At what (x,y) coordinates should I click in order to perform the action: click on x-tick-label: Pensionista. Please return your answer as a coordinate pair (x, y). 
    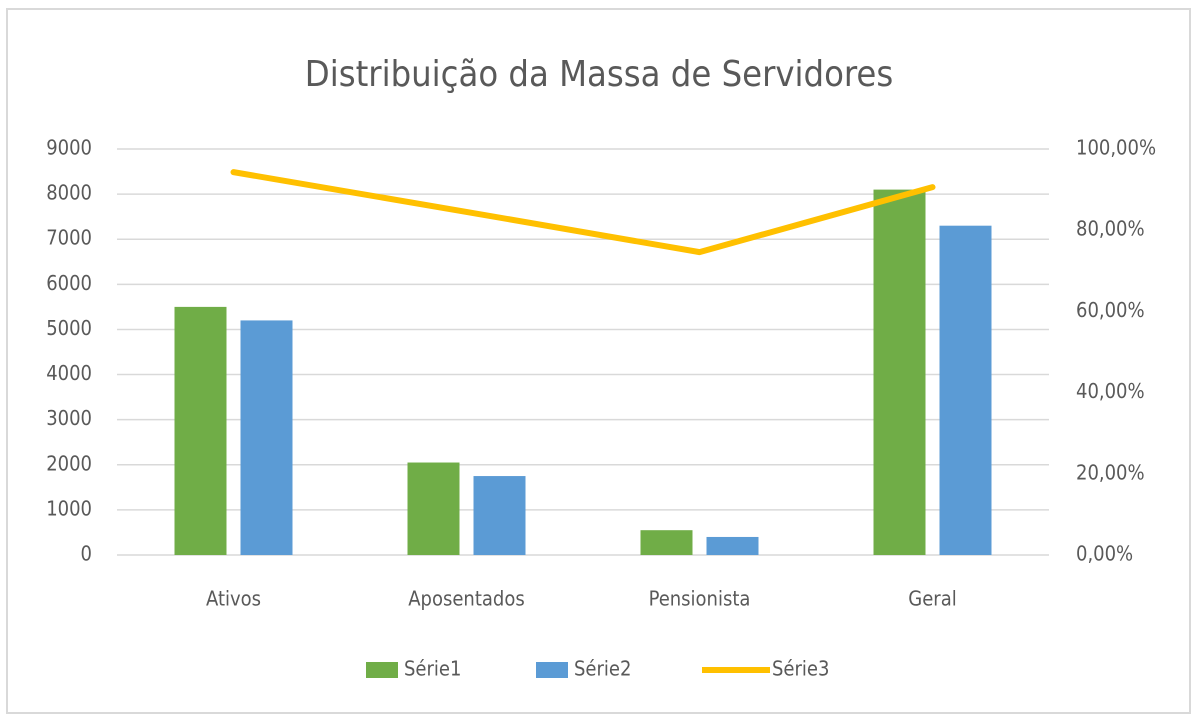
    Looking at the image, I should click on (700, 599).